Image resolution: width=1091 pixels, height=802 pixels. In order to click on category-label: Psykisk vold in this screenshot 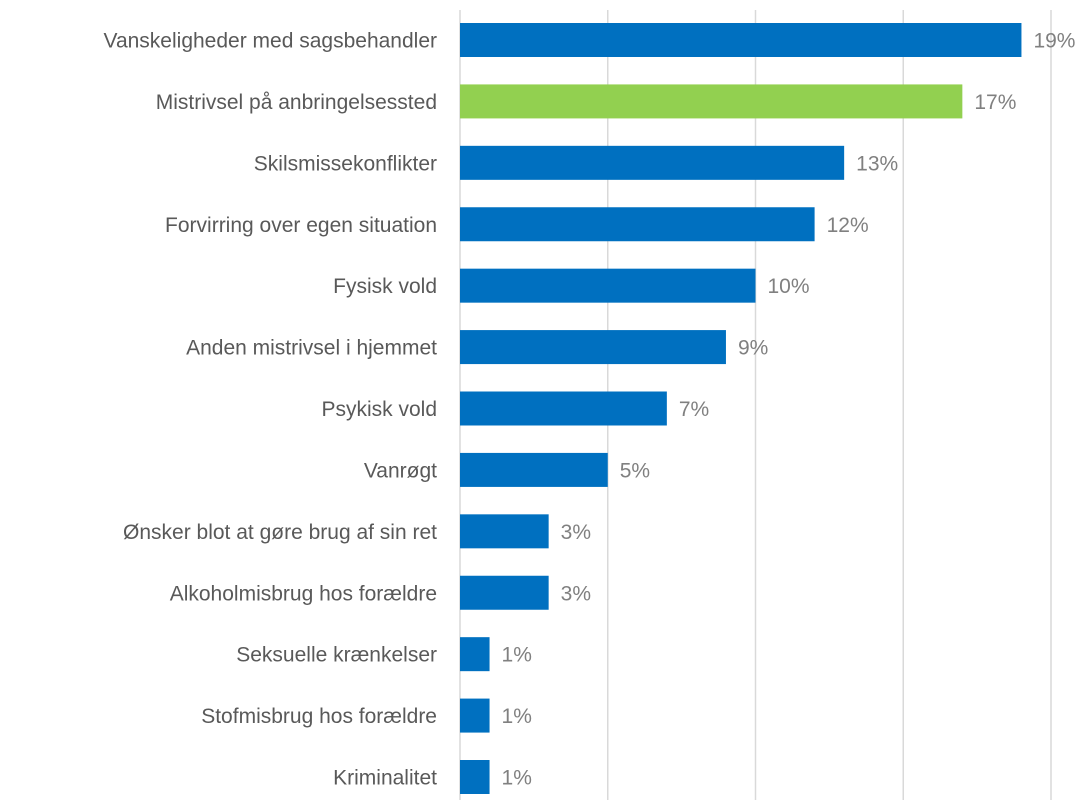, I will do `click(379, 409)`.